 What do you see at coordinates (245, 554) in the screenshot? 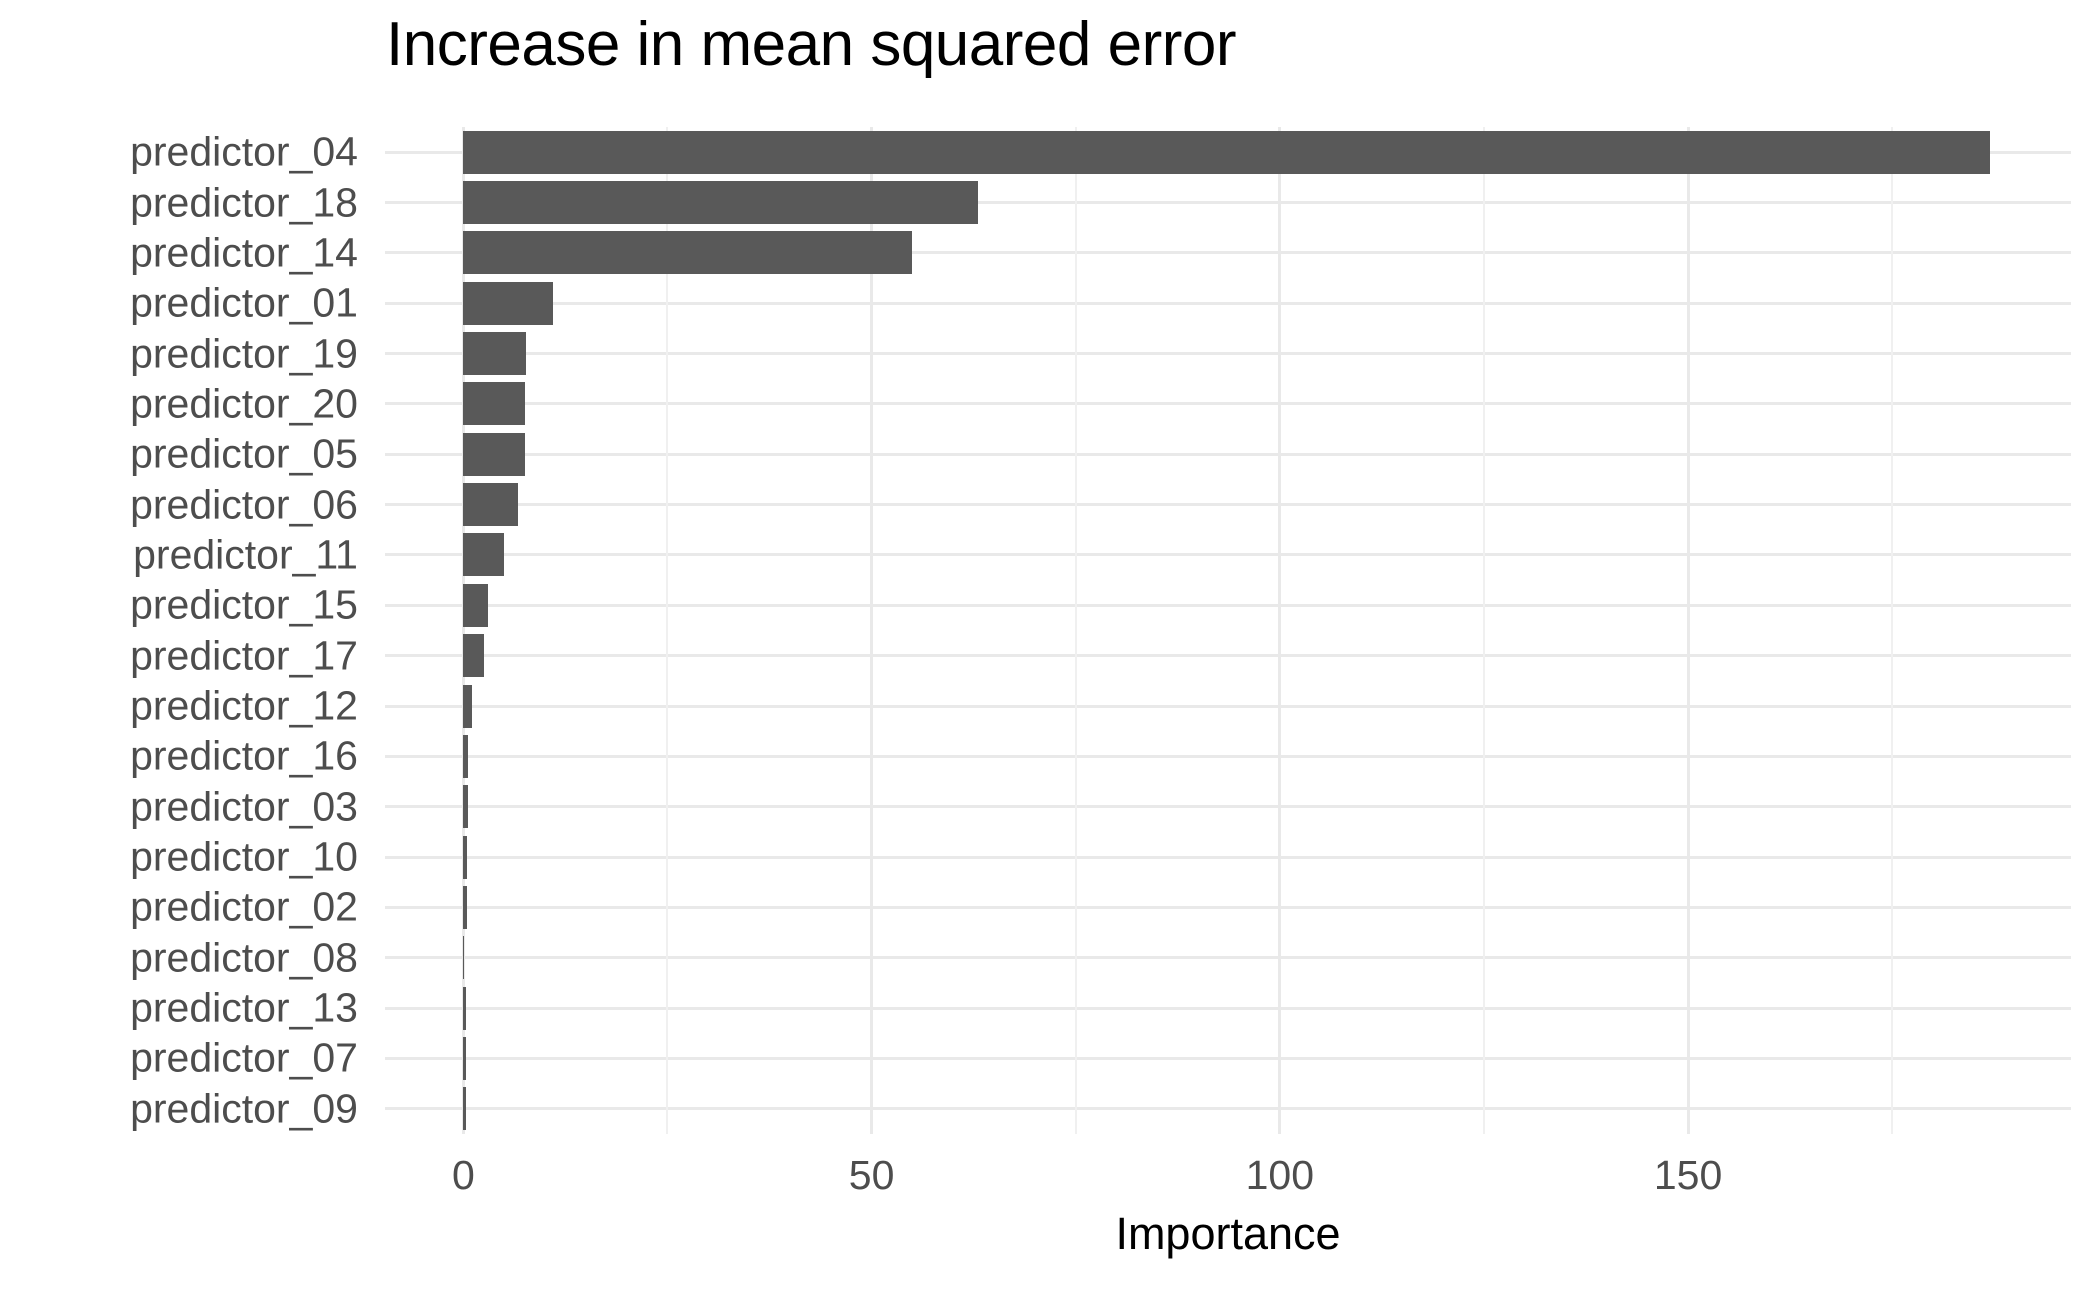
I see `y-axis-label: predictor_11` at bounding box center [245, 554].